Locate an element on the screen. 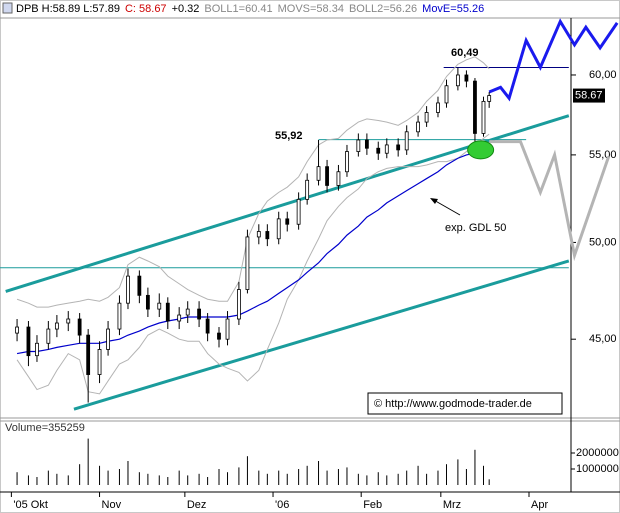 This screenshot has width=620, height=513. credit-box is located at coordinates (465, 403).